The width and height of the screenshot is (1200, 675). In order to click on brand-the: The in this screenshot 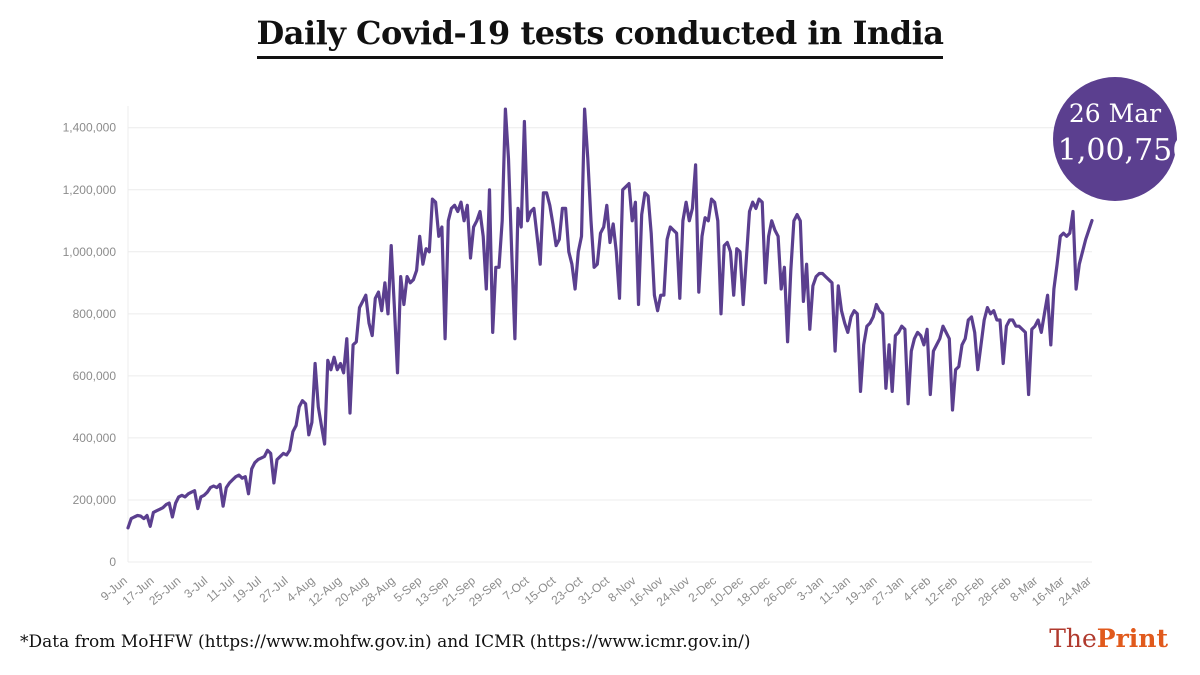, I will do `click(1073, 638)`.